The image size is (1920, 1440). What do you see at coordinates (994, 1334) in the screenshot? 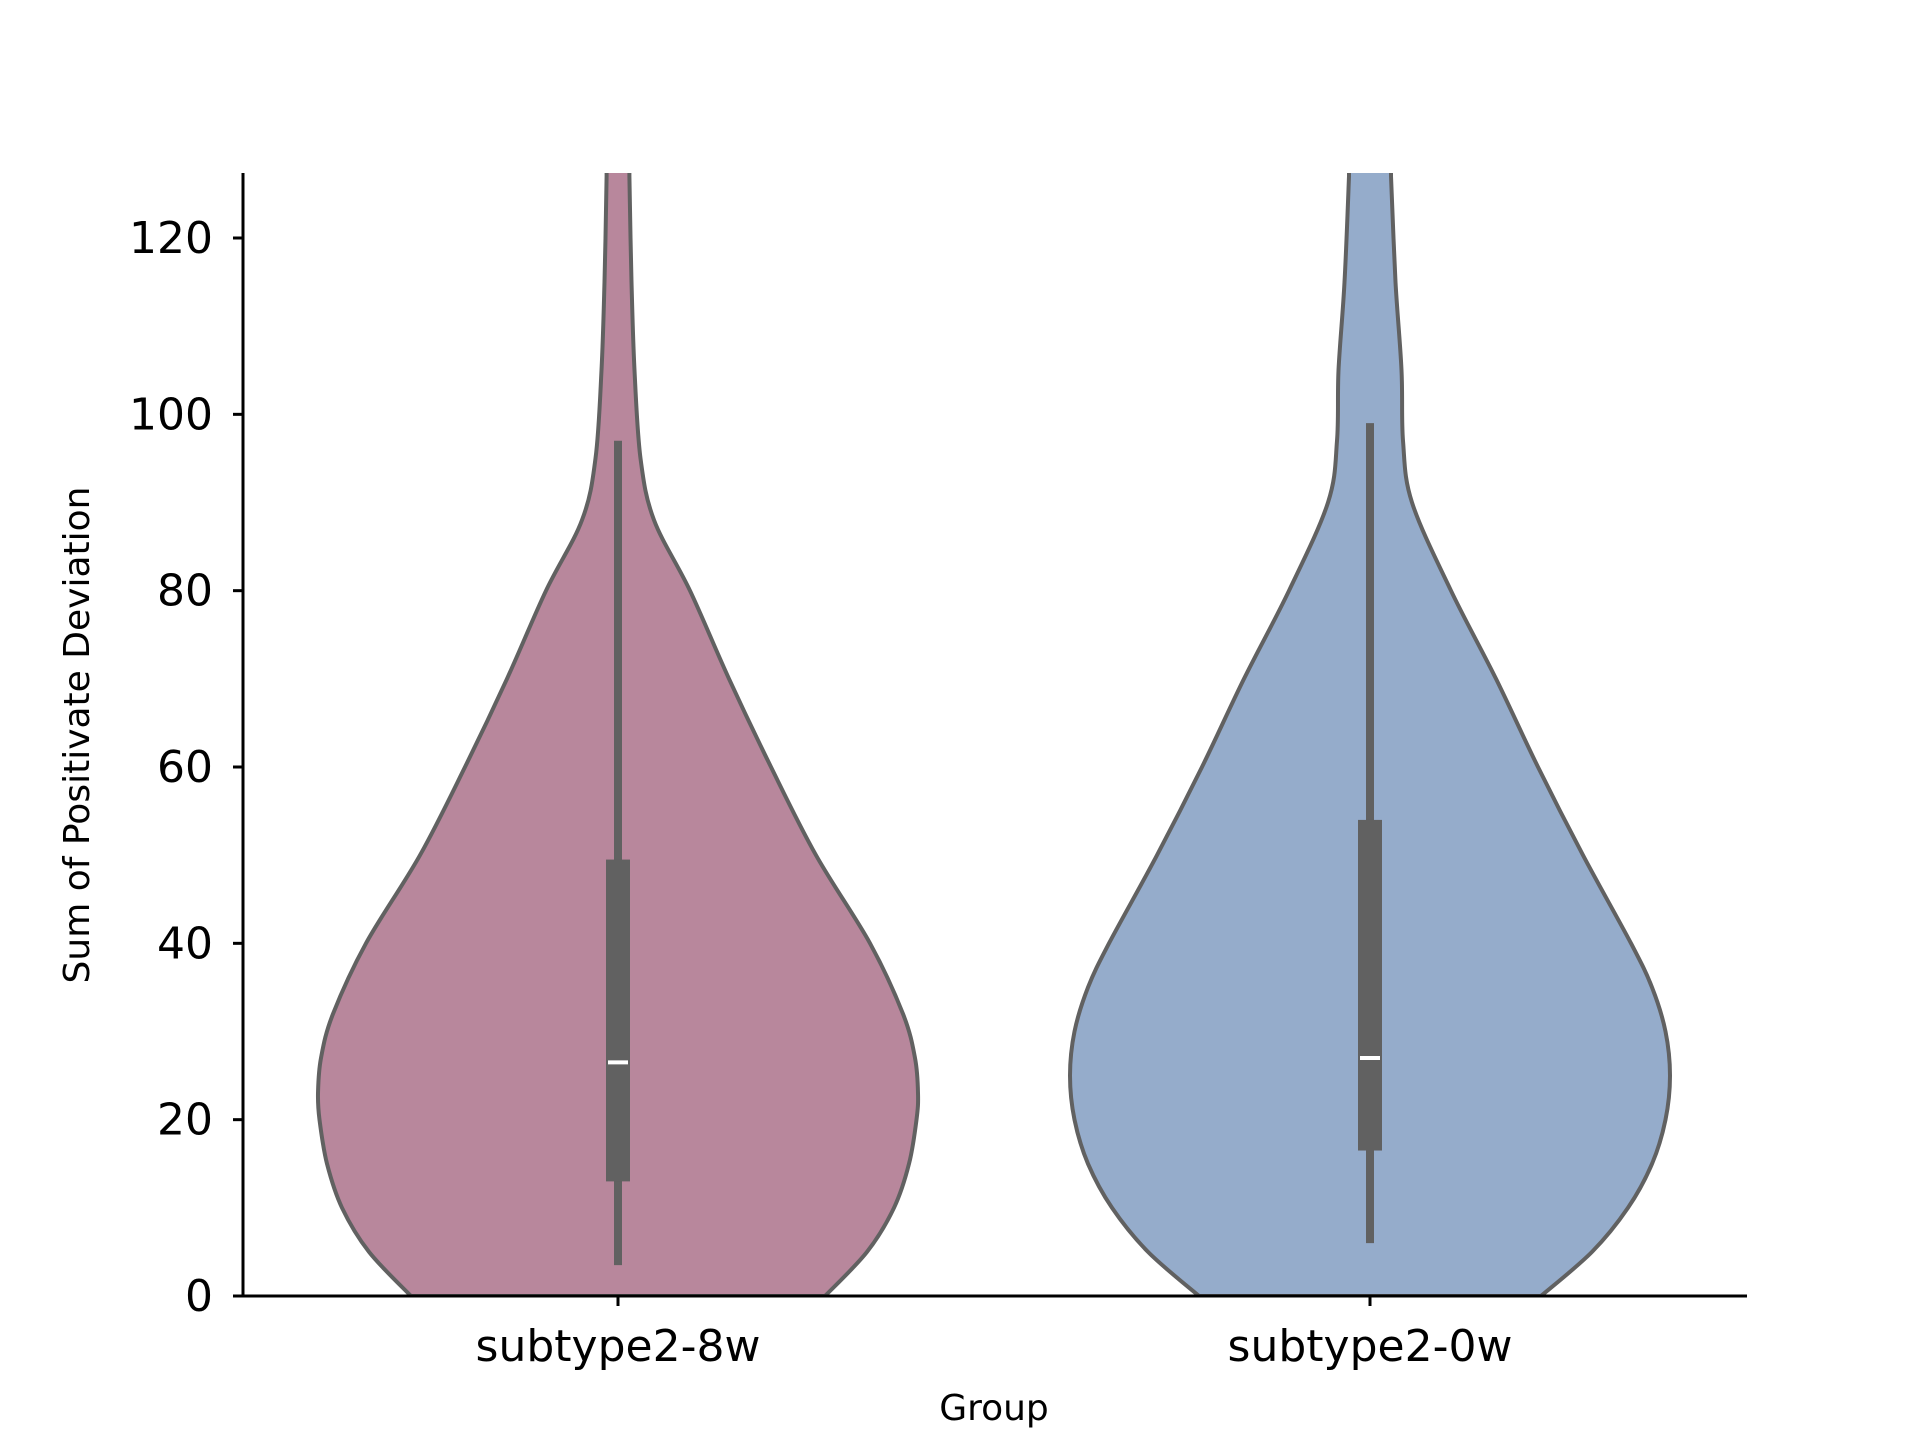
I see `x-axis-ticks: subtype2-8w subtype2-0w` at bounding box center [994, 1334].